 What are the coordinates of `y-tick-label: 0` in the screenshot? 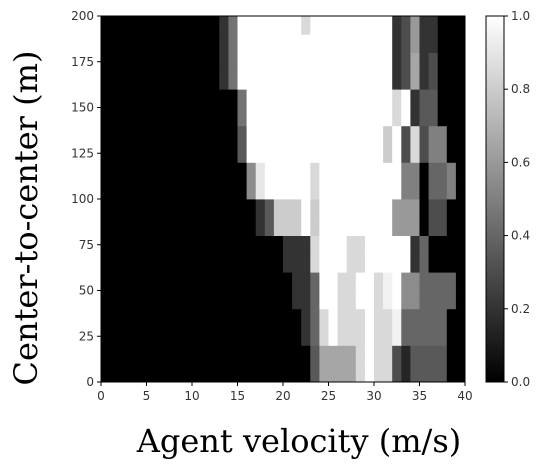 It's located at (90, 382).